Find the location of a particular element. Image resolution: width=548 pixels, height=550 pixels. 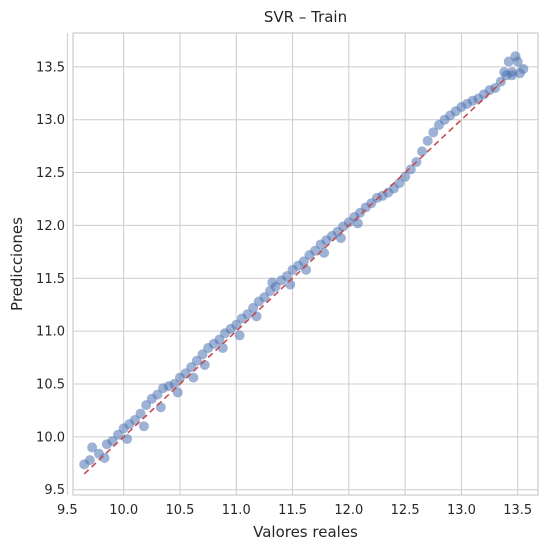

y-tick-label: 12.5 is located at coordinates (50, 173).